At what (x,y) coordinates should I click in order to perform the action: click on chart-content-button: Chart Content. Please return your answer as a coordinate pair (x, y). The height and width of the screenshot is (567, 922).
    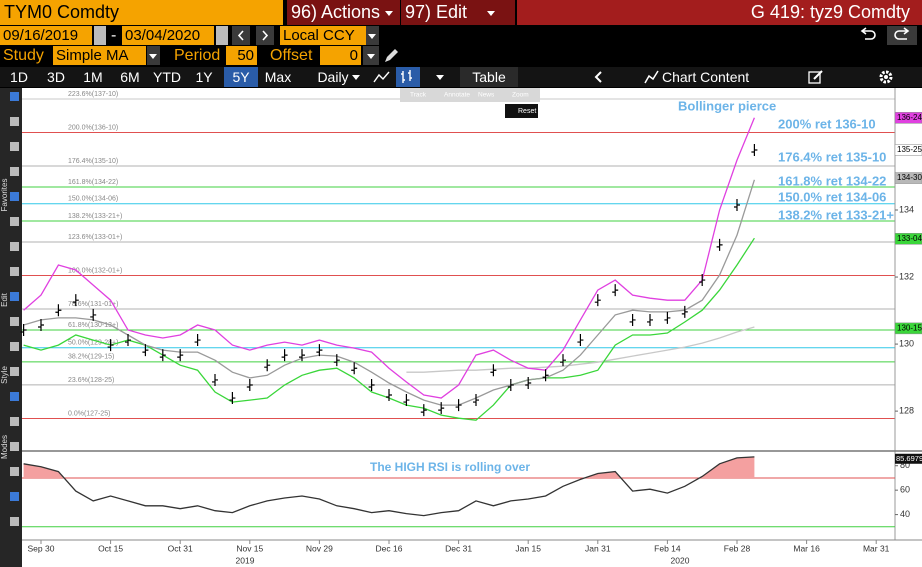
    Looking at the image, I should click on (706, 77).